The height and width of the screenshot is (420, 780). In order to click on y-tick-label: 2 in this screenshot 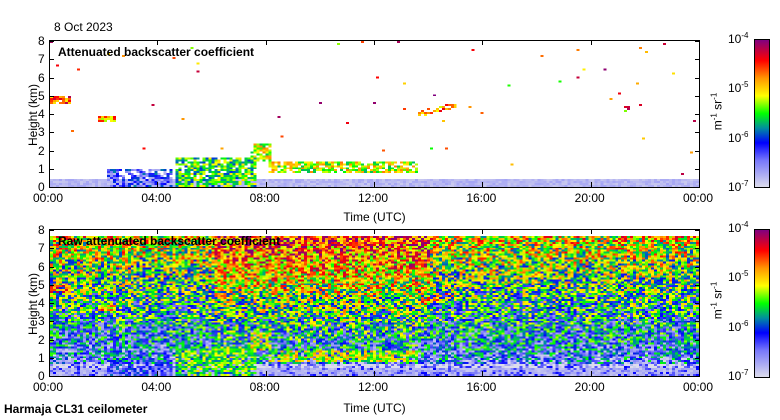, I will do `click(41, 150)`.